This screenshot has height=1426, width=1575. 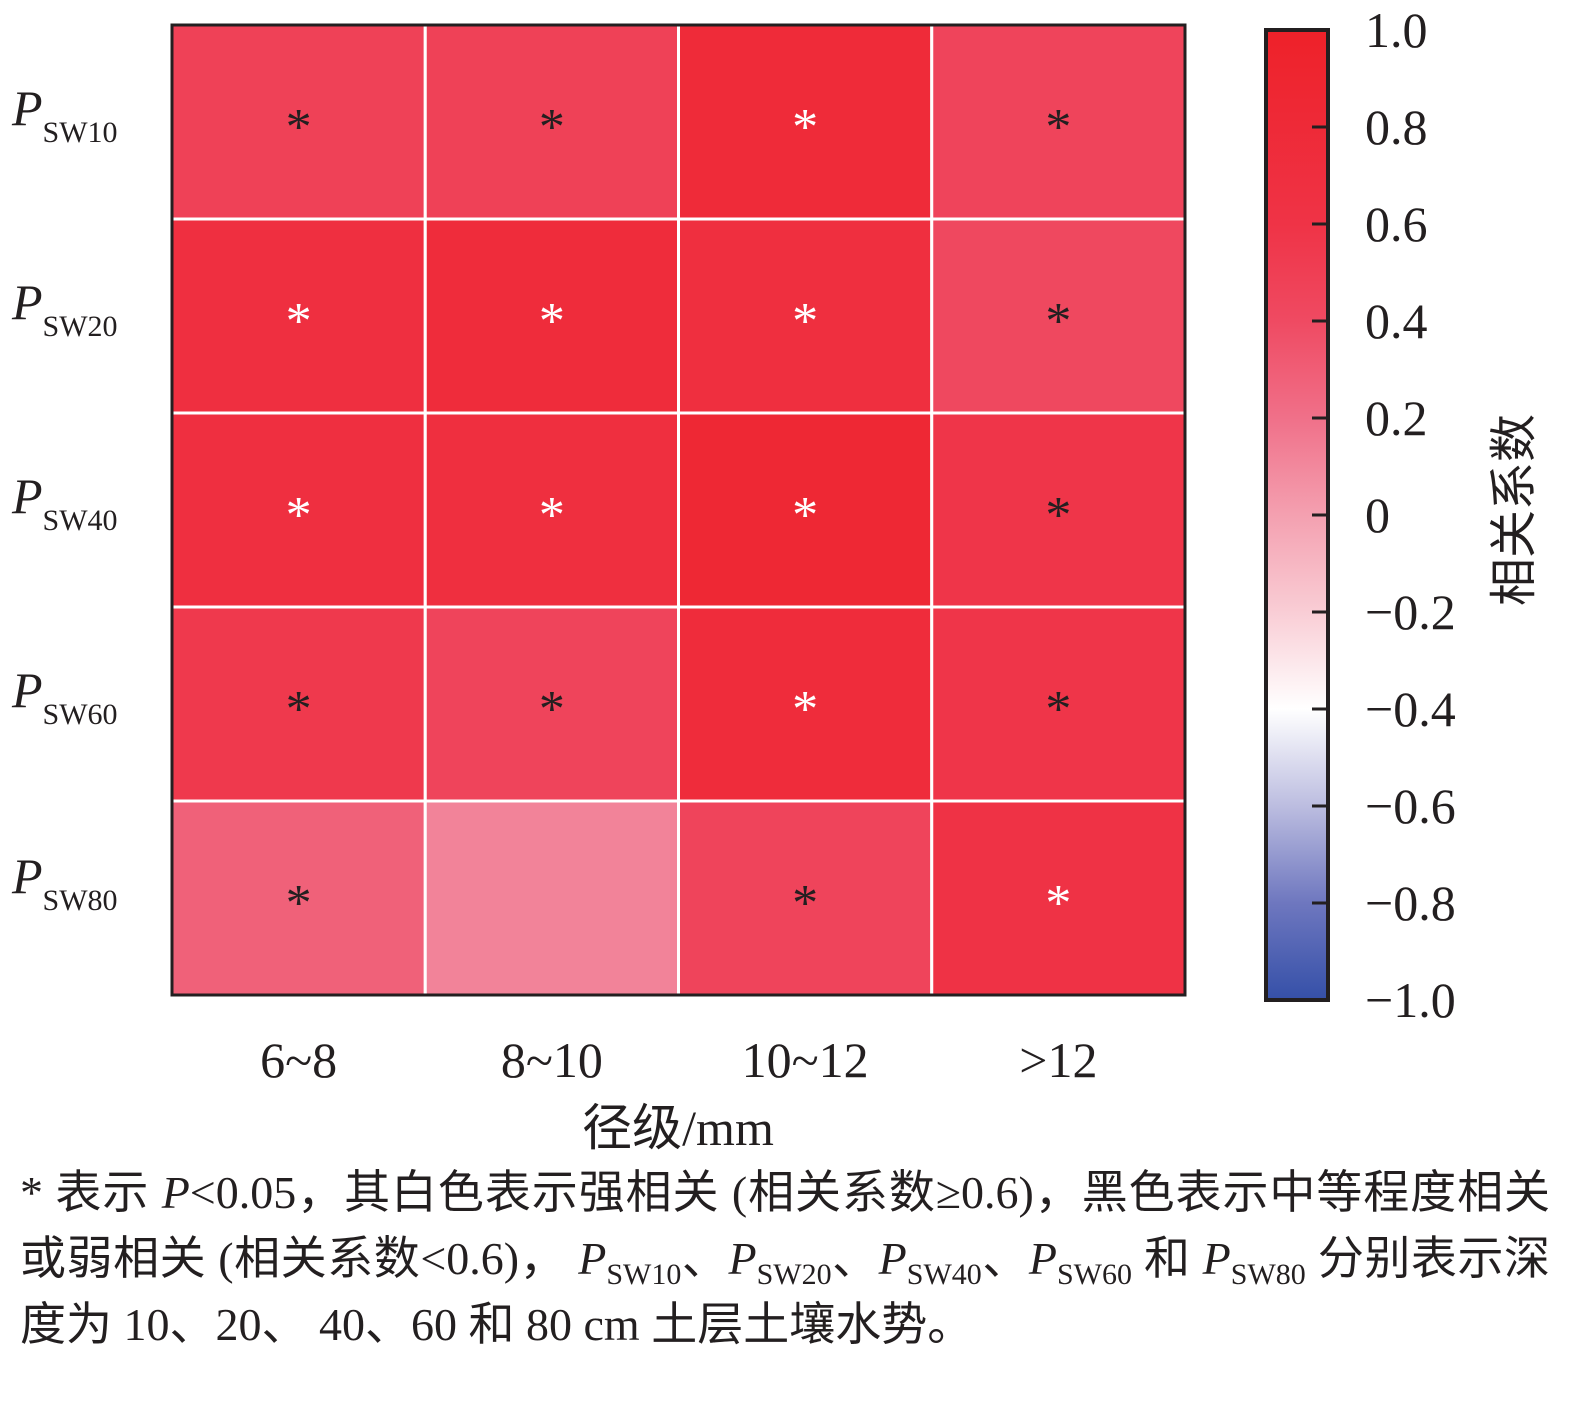 What do you see at coordinates (1396, 224) in the screenshot?
I see `colorbar-tick-label: 0.6` at bounding box center [1396, 224].